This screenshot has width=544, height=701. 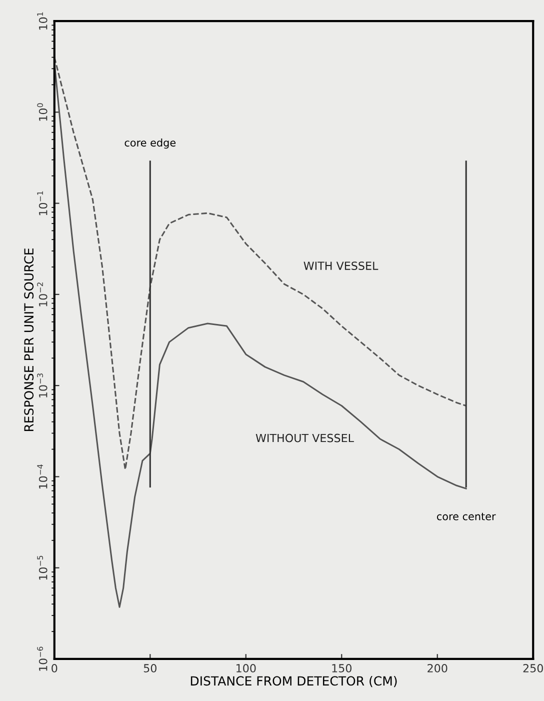 I want to click on y-tick-label: 10$^{−1}$, so click(x=42, y=203).